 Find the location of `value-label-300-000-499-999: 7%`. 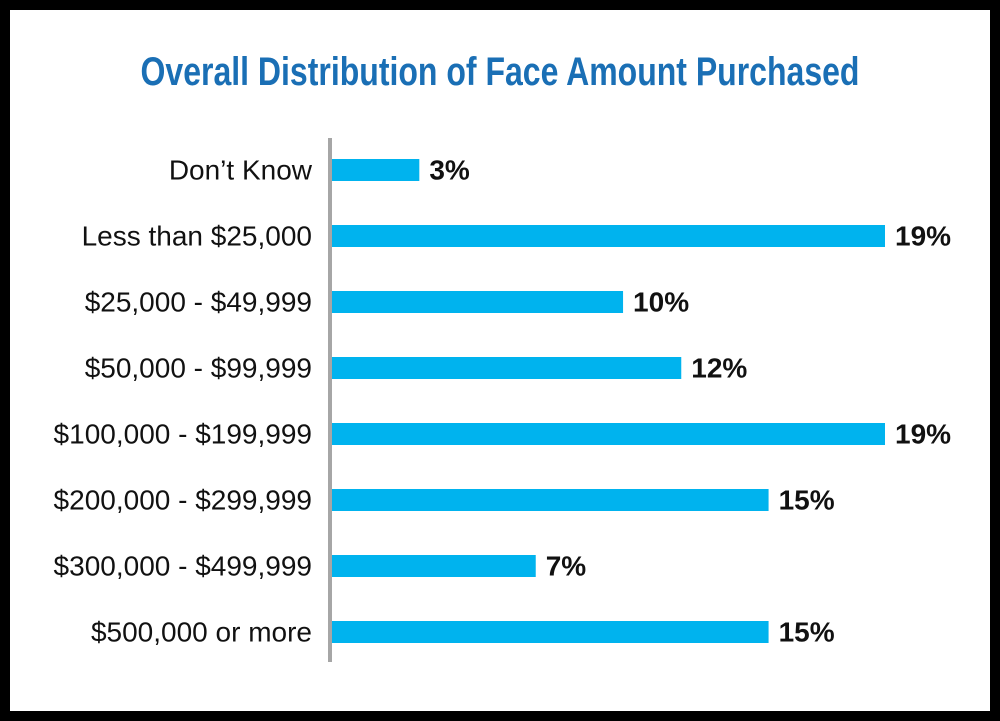

value-label-300-000-499-999: 7% is located at coordinates (566, 566).